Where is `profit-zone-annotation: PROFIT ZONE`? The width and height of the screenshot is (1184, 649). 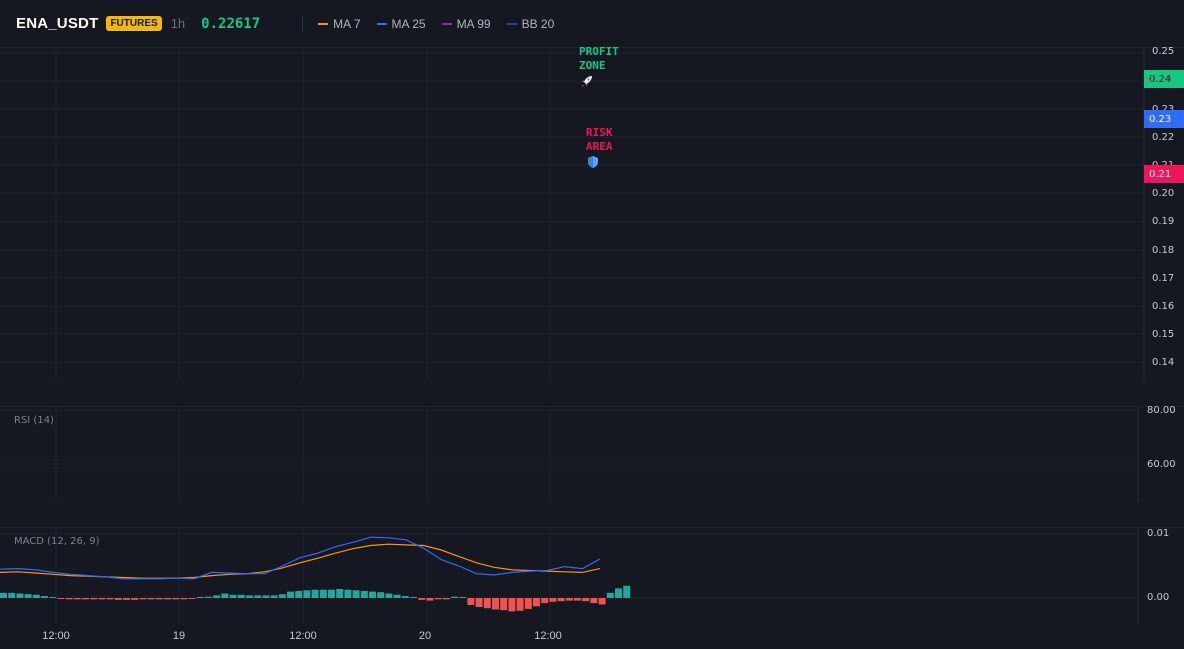 profit-zone-annotation: PROFIT ZONE is located at coordinates (599, 59).